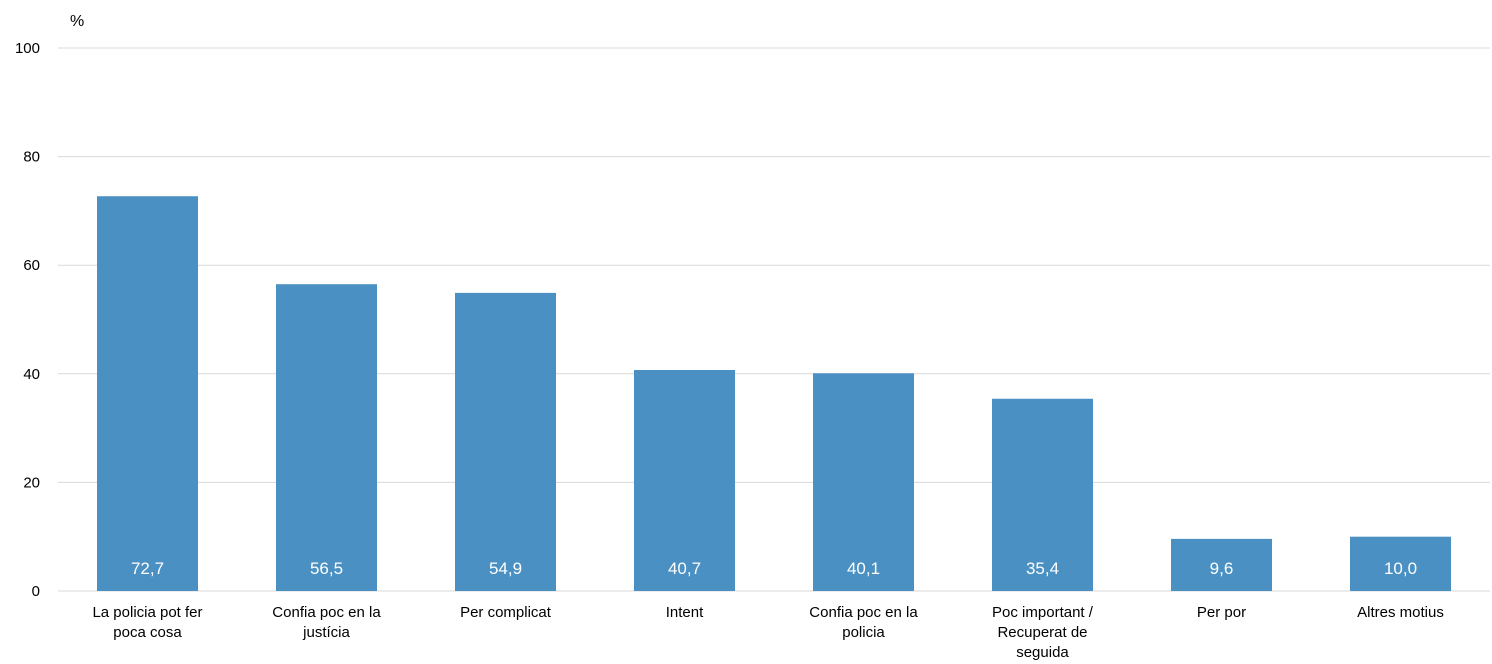 This screenshot has width=1492, height=664. I want to click on y-tick-label: 80, so click(31, 157).